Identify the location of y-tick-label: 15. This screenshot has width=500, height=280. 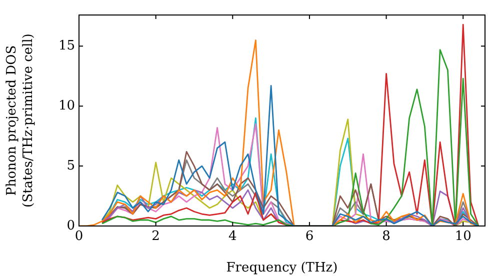
(66, 46).